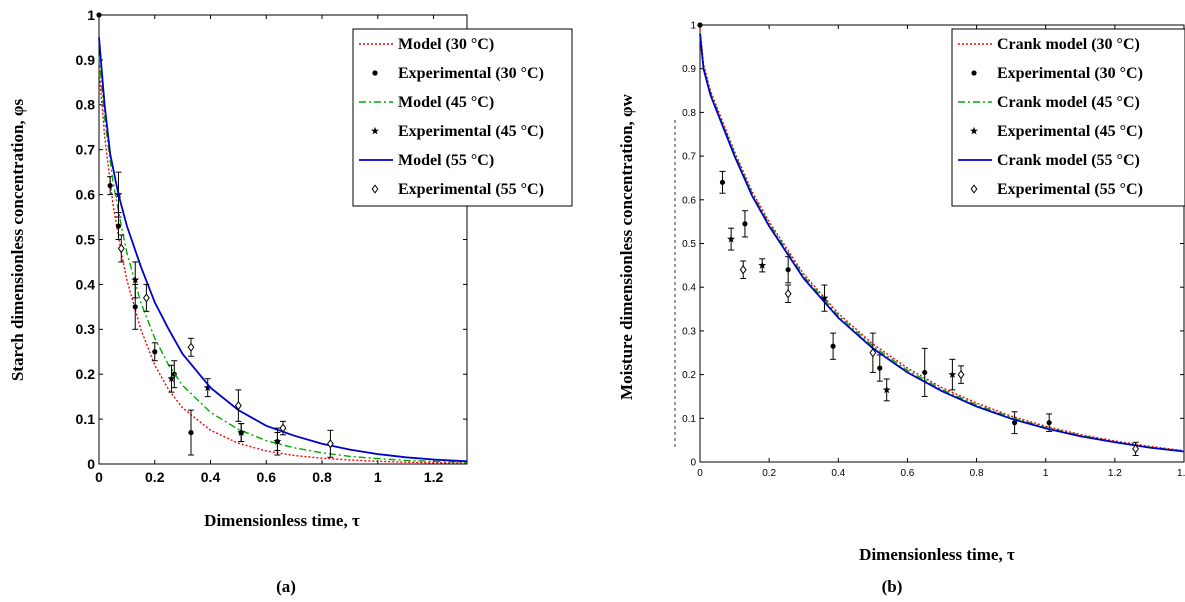 The height and width of the screenshot is (602, 1185). What do you see at coordinates (1181, 473) in the screenshot?
I see `x-tick-label: 1.4` at bounding box center [1181, 473].